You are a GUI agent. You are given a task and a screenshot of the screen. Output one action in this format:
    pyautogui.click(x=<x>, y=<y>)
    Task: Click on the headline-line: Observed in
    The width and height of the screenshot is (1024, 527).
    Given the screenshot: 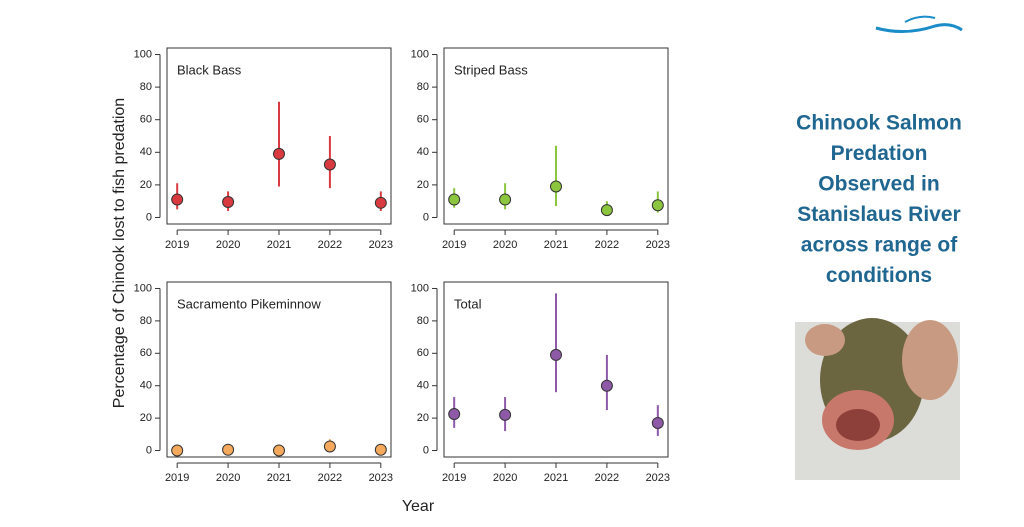 What is the action you would take?
    pyautogui.click(x=878, y=184)
    